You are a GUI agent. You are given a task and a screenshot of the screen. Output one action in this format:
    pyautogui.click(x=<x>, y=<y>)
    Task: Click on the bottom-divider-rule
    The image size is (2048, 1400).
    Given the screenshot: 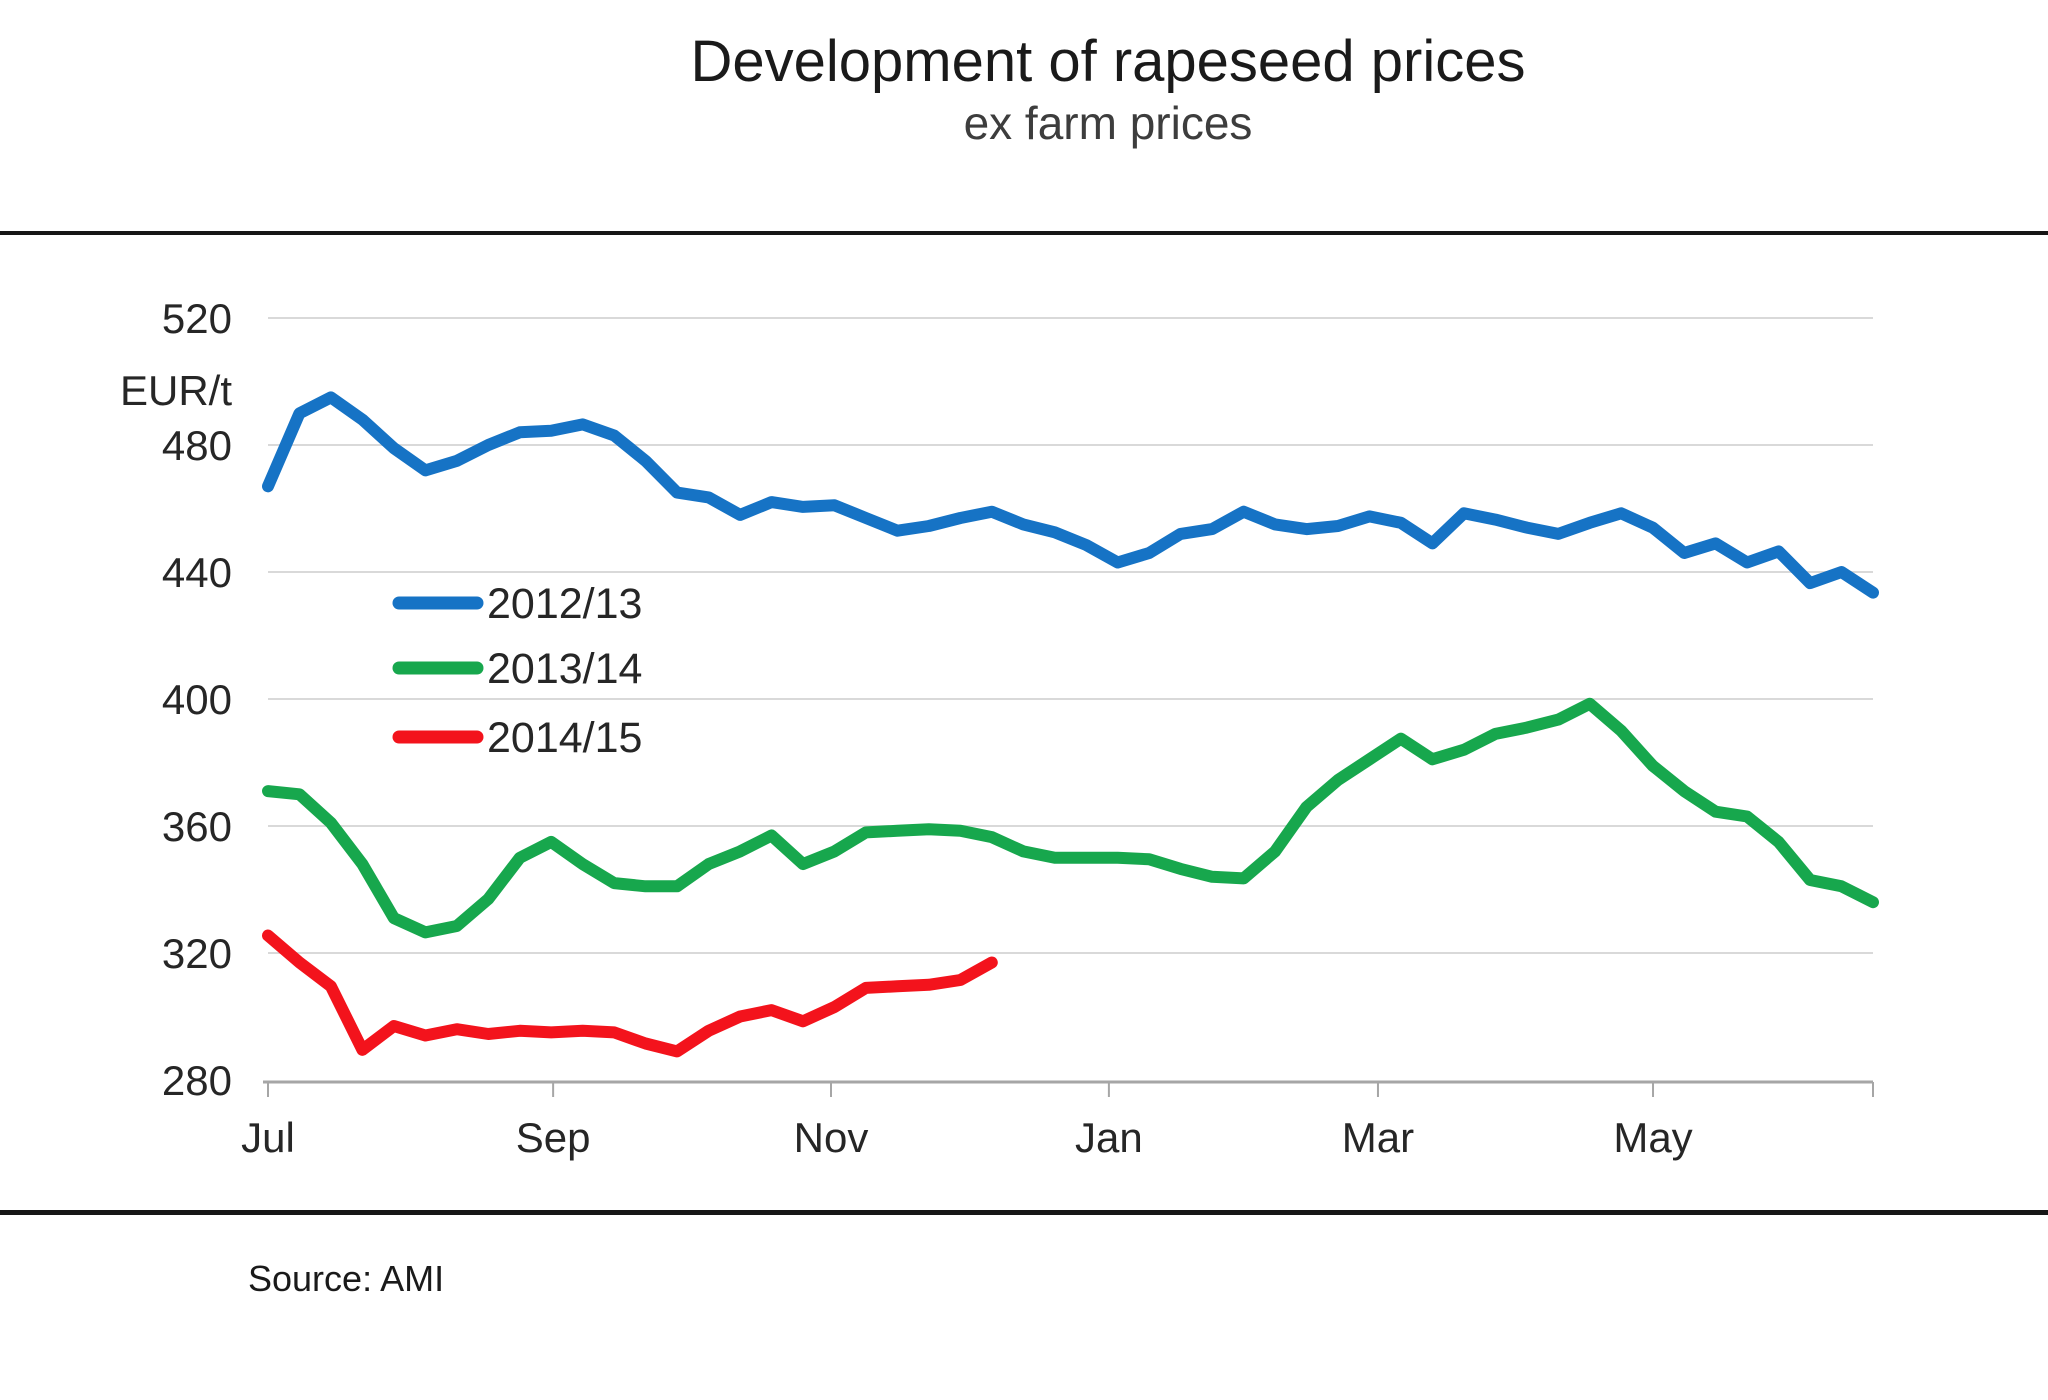 What is the action you would take?
    pyautogui.click(x=1024, y=1212)
    